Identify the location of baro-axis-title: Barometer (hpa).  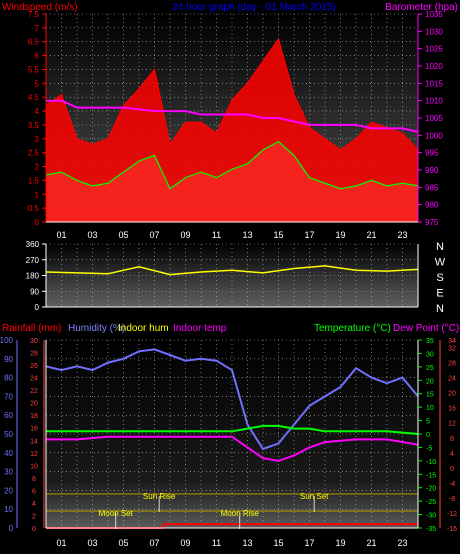
(421, 7).